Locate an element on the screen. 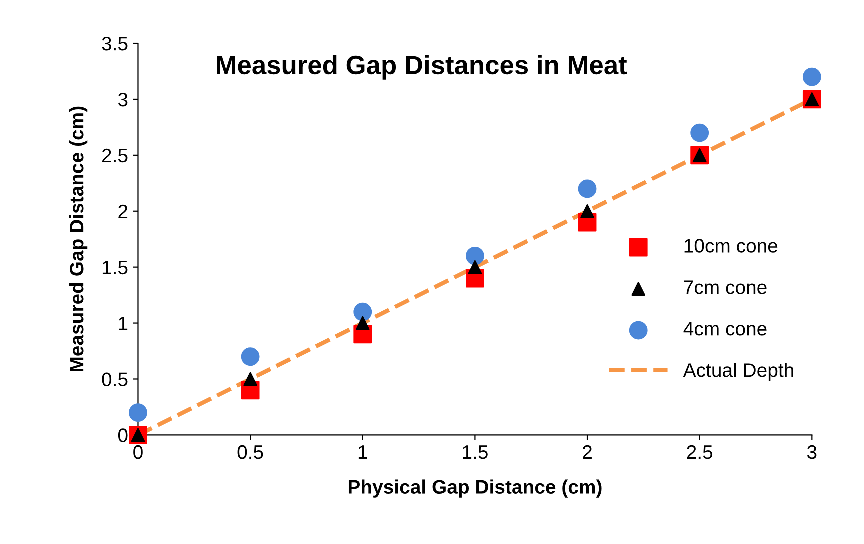 This screenshot has width=864, height=544. x-tick-label: 1 is located at coordinates (363, 453).